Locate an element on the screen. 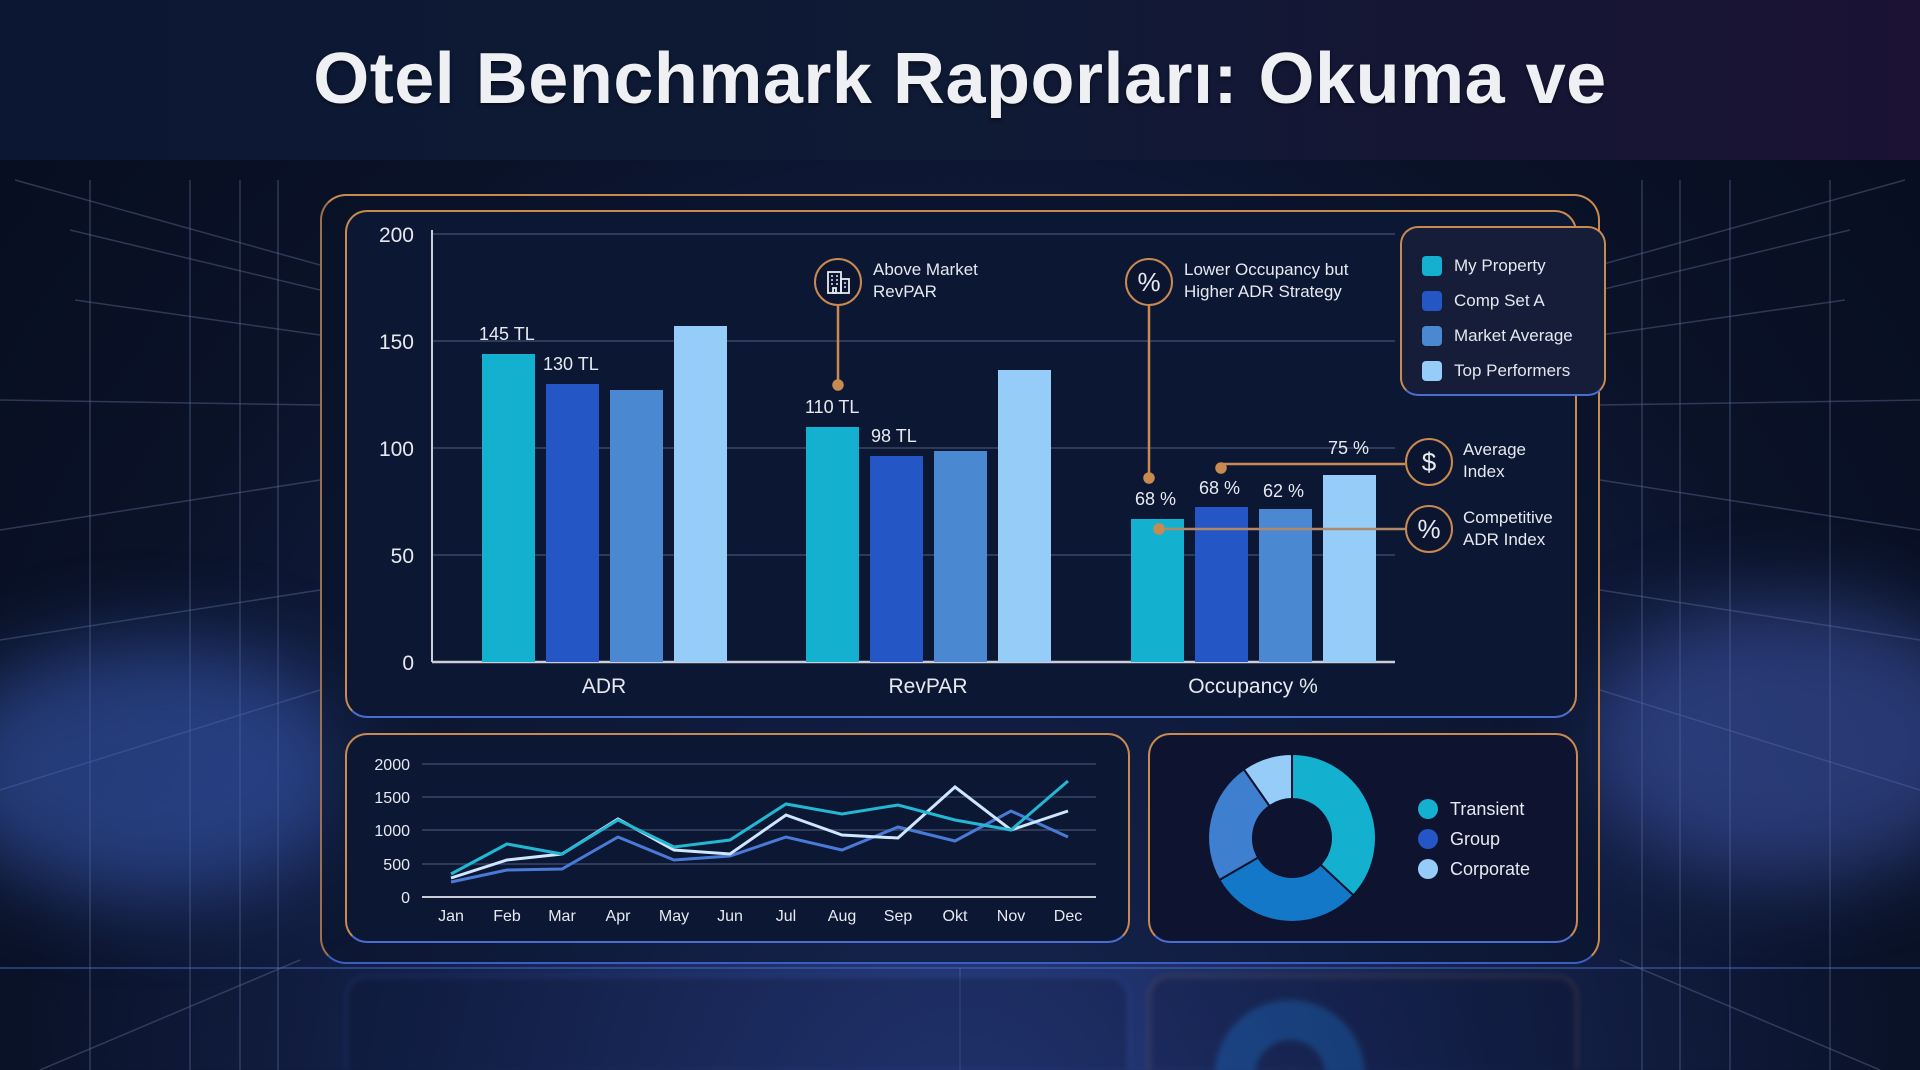  header-band: Otel Benchmark Raporları: Okuma ve is located at coordinates (960, 80).